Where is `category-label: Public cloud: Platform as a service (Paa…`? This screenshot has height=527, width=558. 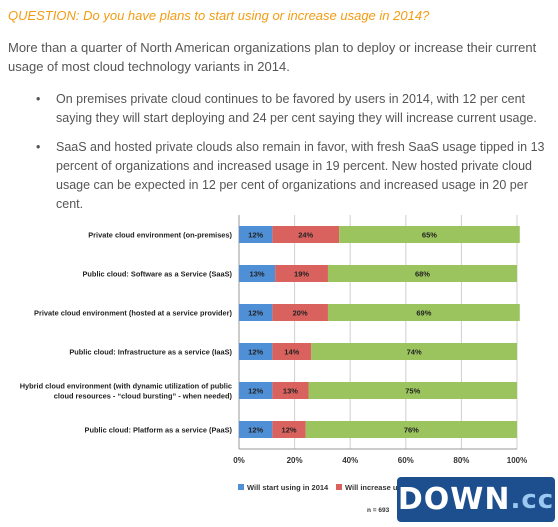
category-label: Public cloud: Platform as a service (Paa… is located at coordinates (159, 430).